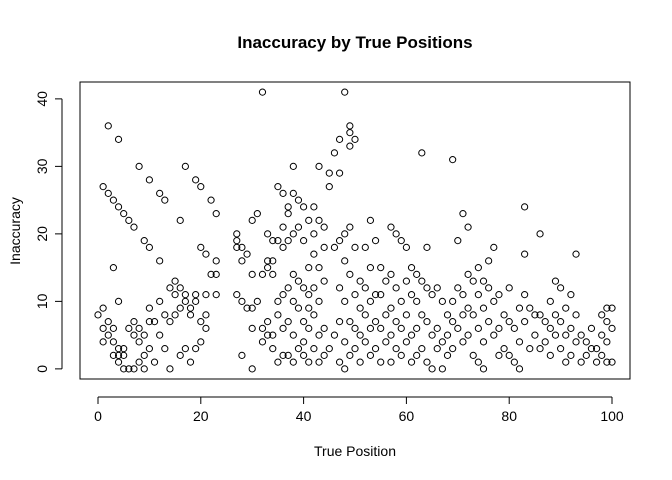 The width and height of the screenshot is (672, 480). I want to click on y-tick-label: 40, so click(42, 99).